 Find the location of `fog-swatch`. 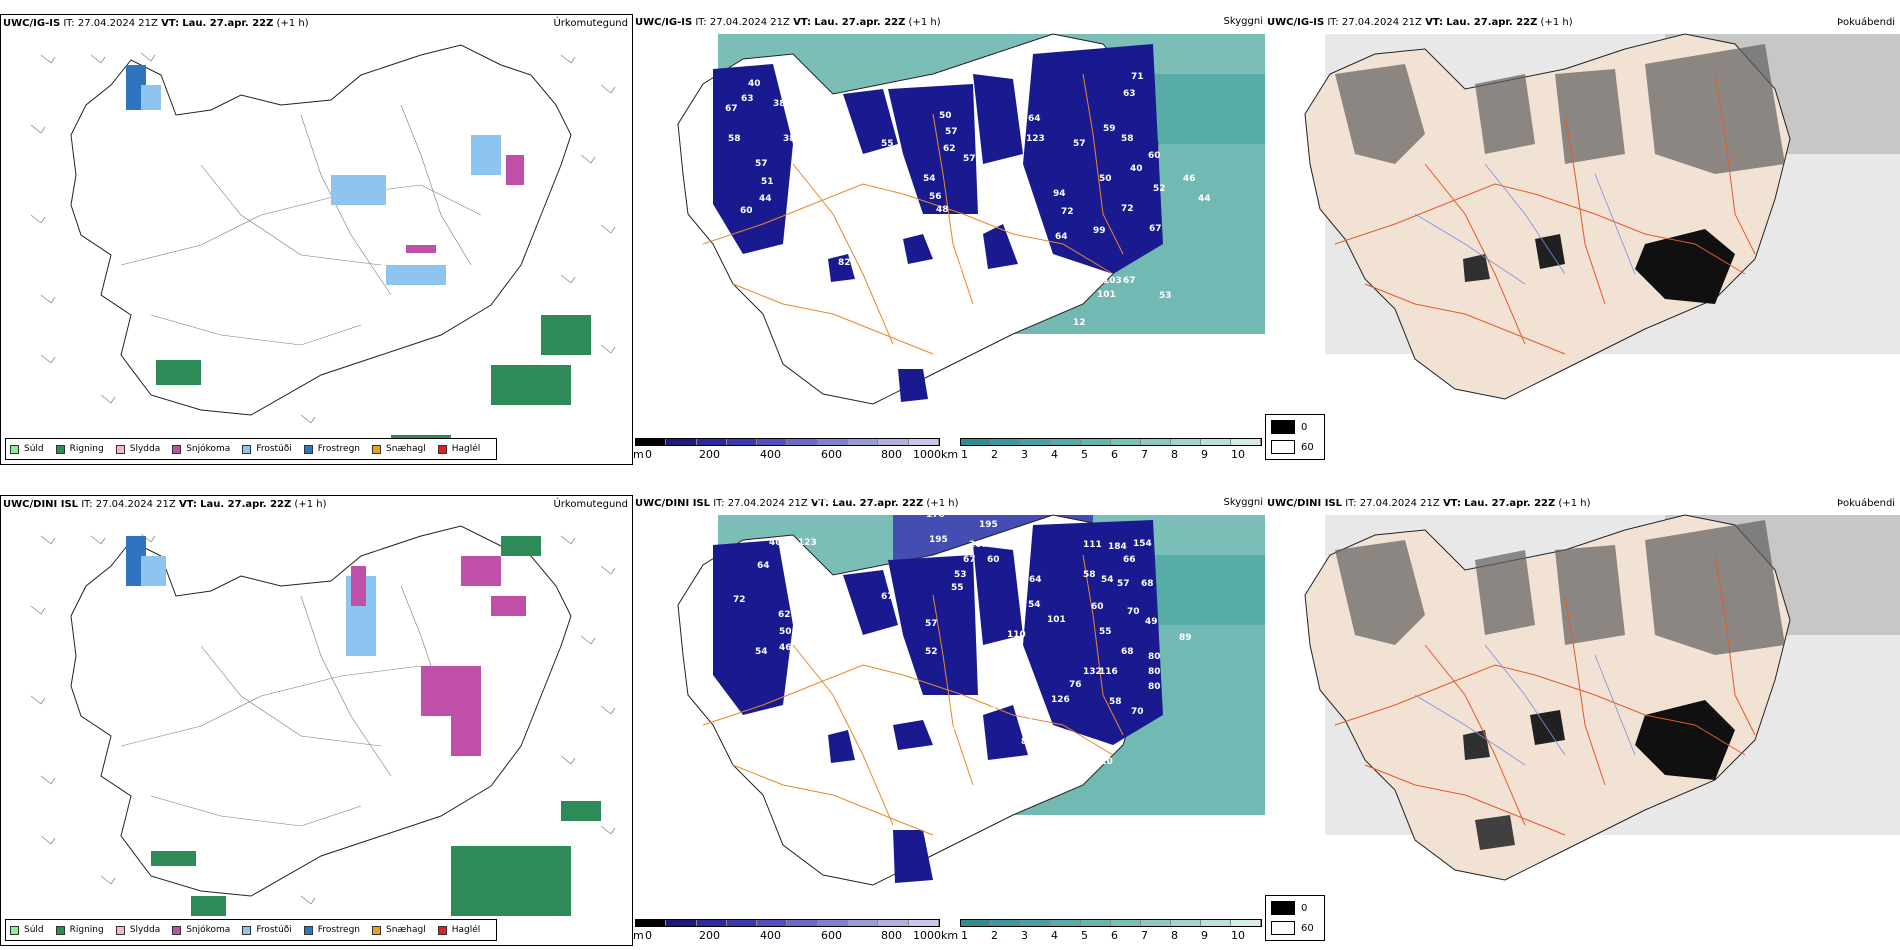

fog-swatch is located at coordinates (1283, 928).